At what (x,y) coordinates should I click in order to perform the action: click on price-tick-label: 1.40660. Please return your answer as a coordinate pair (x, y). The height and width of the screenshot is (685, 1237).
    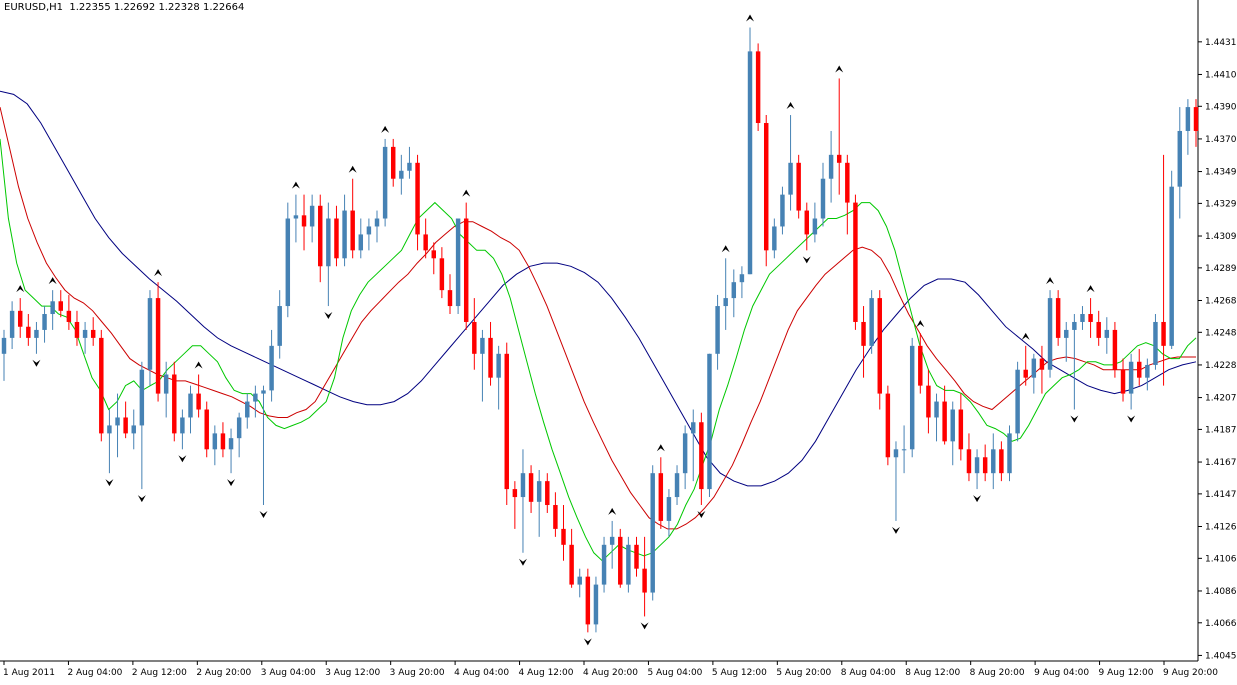
    Looking at the image, I should click on (1221, 624).